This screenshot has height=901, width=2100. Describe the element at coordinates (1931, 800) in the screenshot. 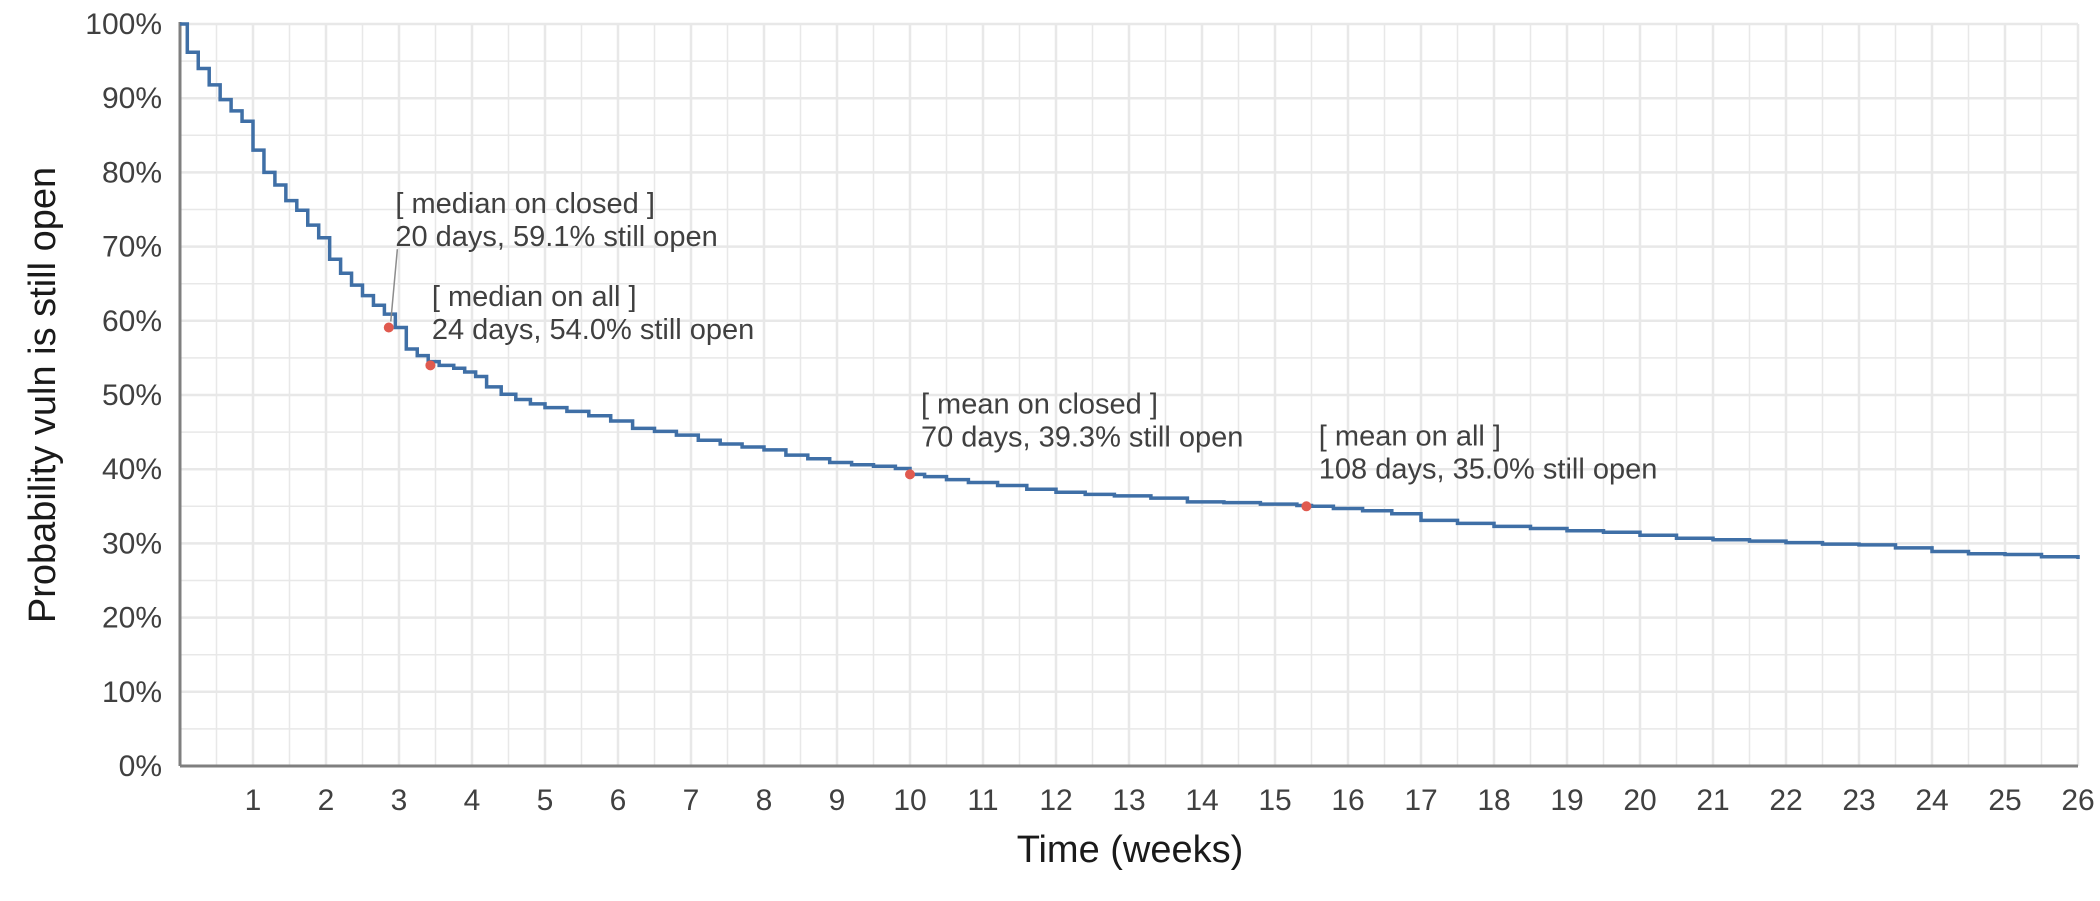

I see `x-tick-label: 24` at that location.